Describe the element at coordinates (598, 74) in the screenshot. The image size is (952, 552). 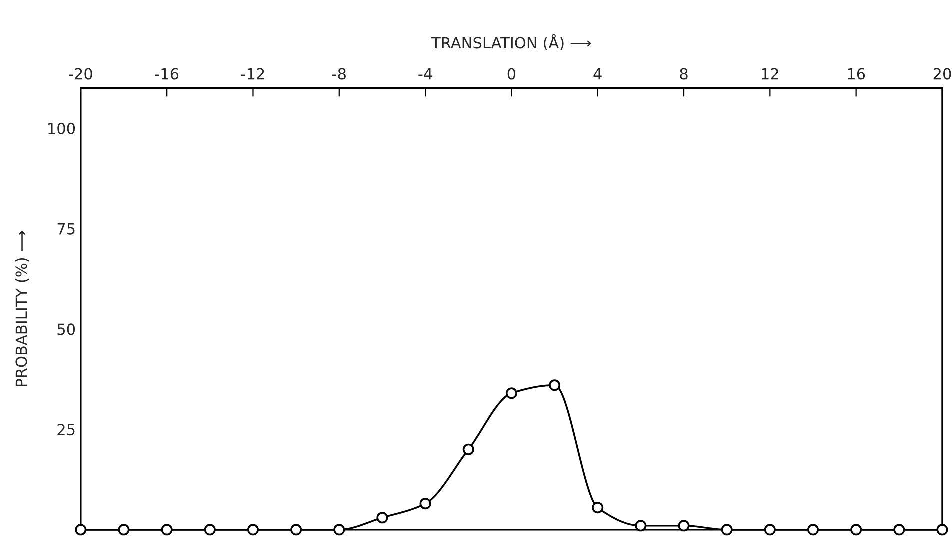
I see `x-tick-label: 4` at that location.